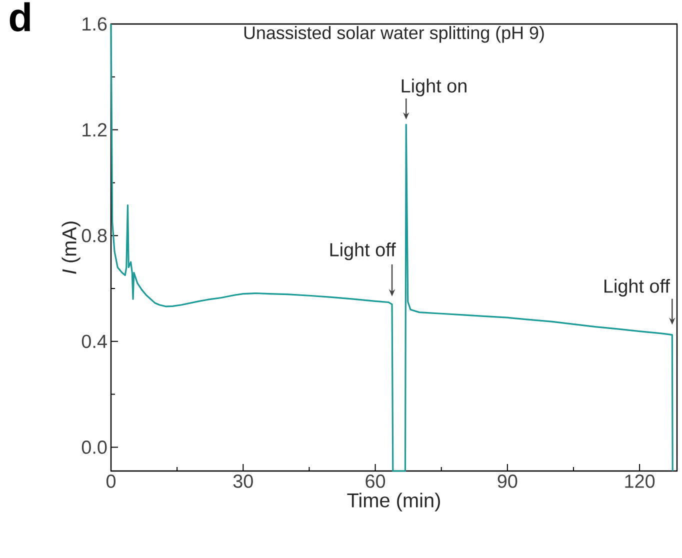  What do you see at coordinates (434, 87) in the screenshot?
I see `annotation: Light on` at bounding box center [434, 87].